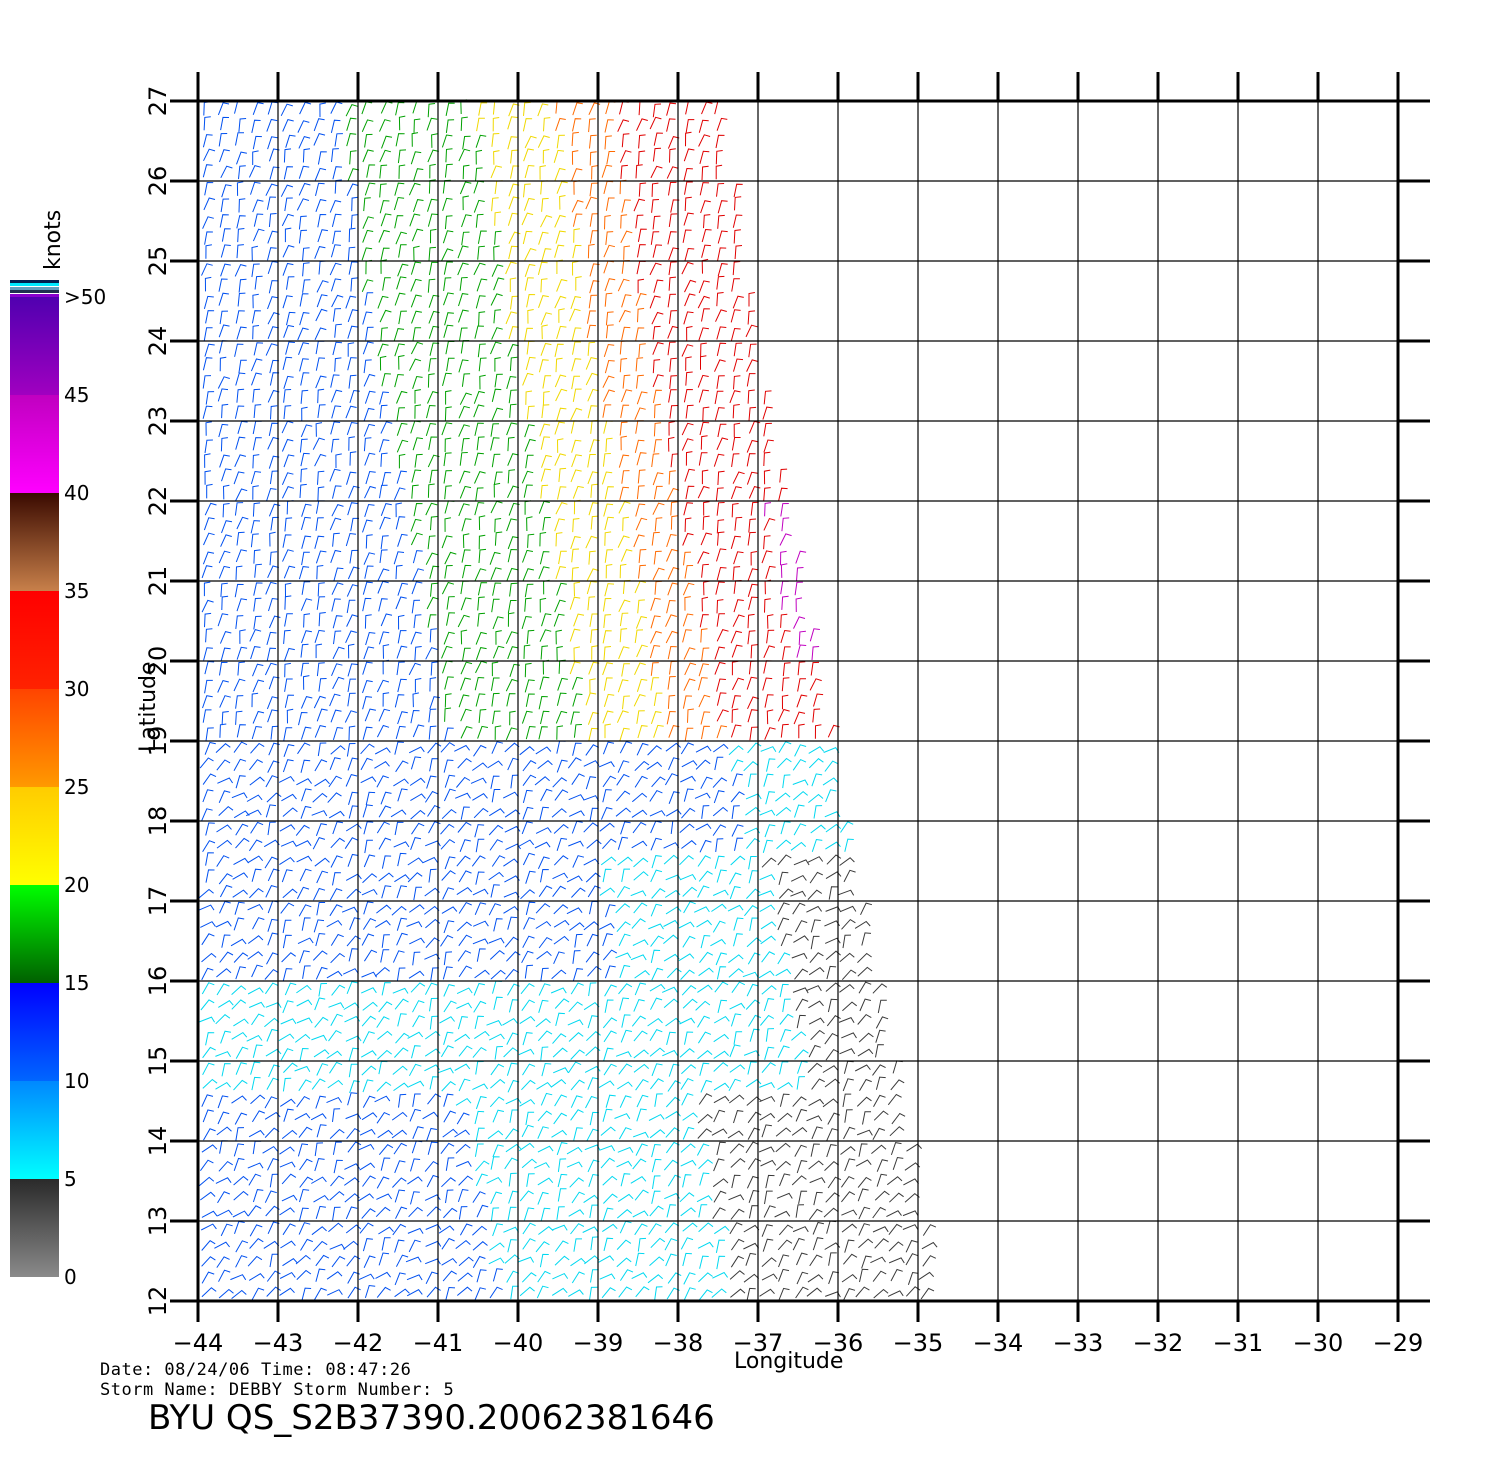 The height and width of the screenshot is (1480, 1500). Describe the element at coordinates (438, 1343) in the screenshot. I see `lon-tick-label: −41` at that location.